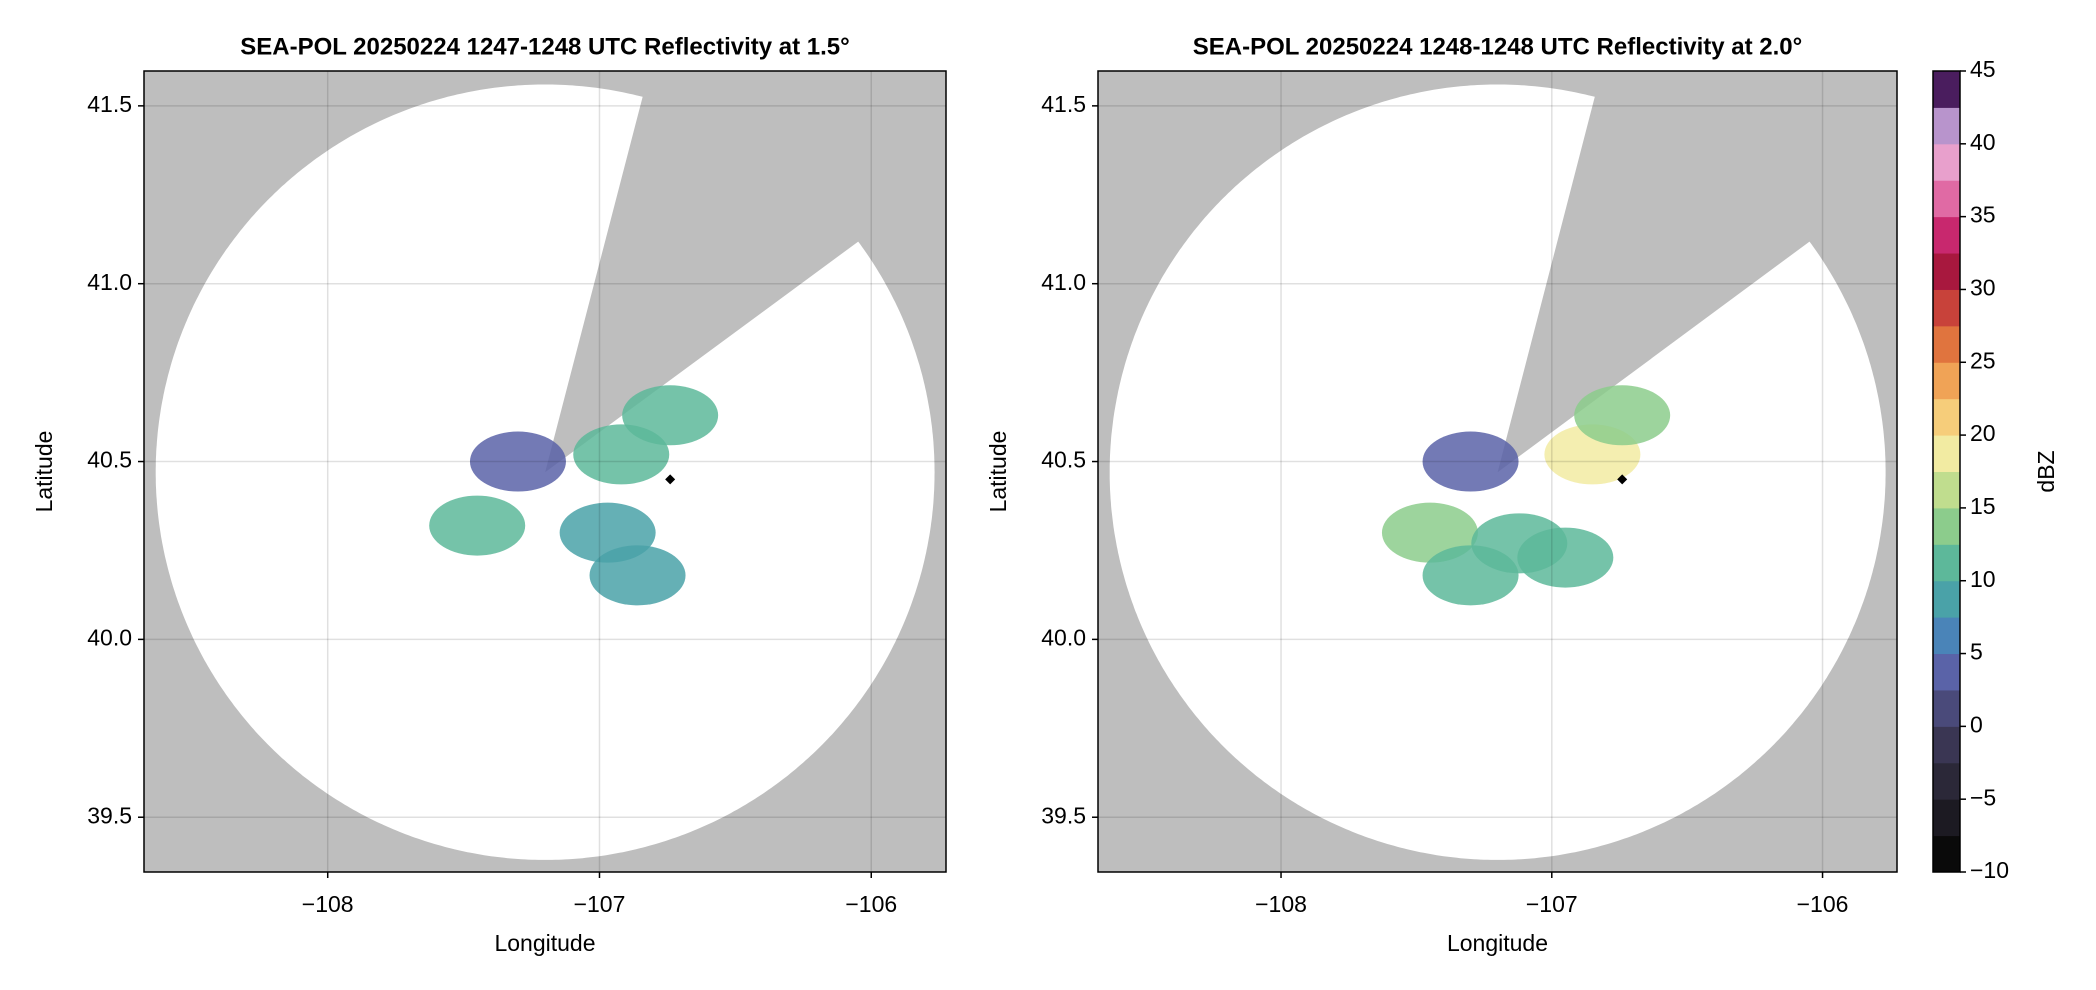  I want to click on colorbar-tick-label: 5, so click(1976, 652).